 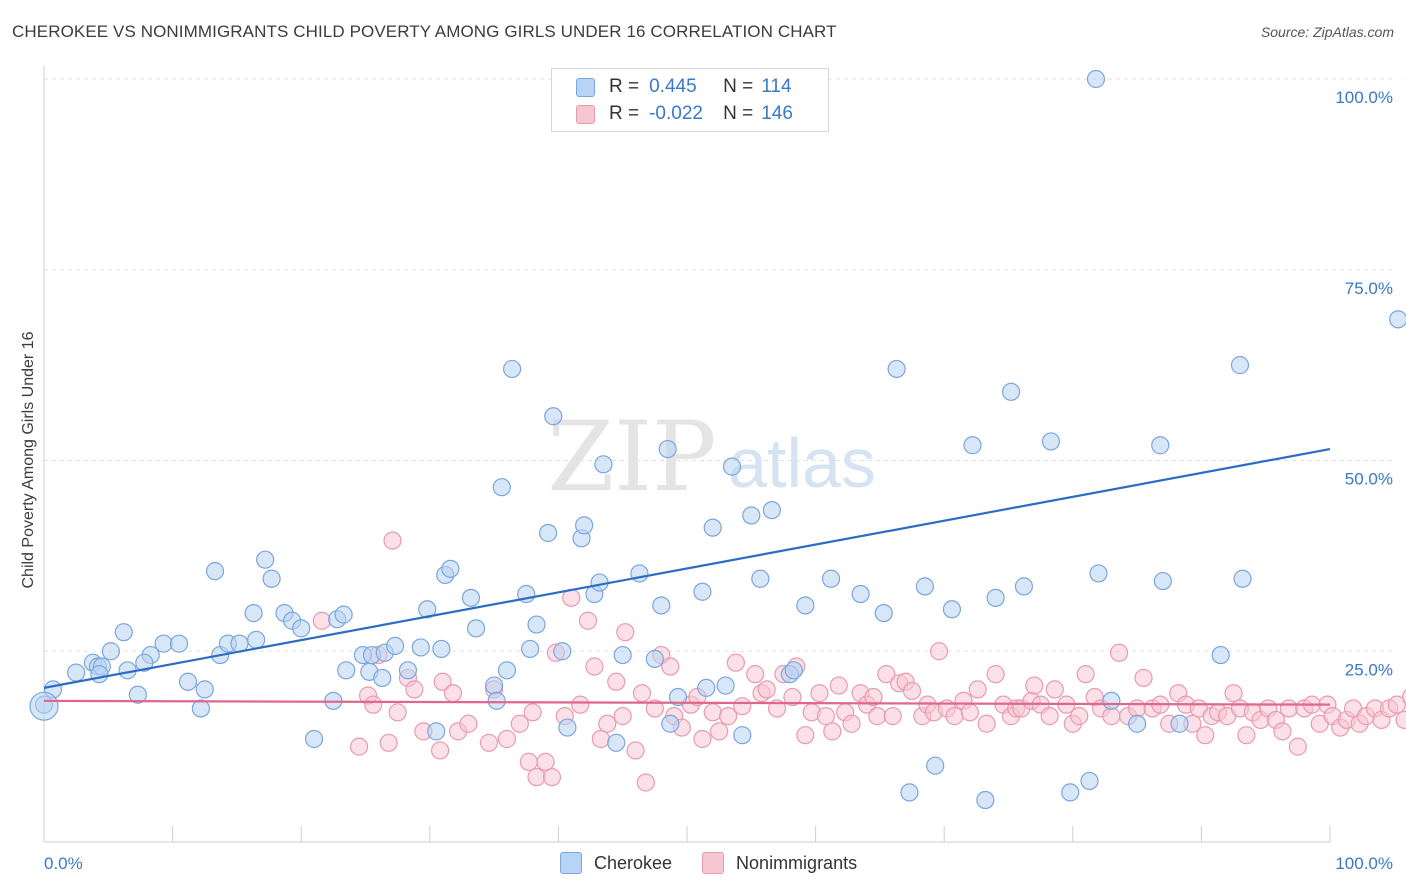 I want to click on legend: R = 0.445 N = 114 R = -0.022 N = 146, so click(x=690, y=100).